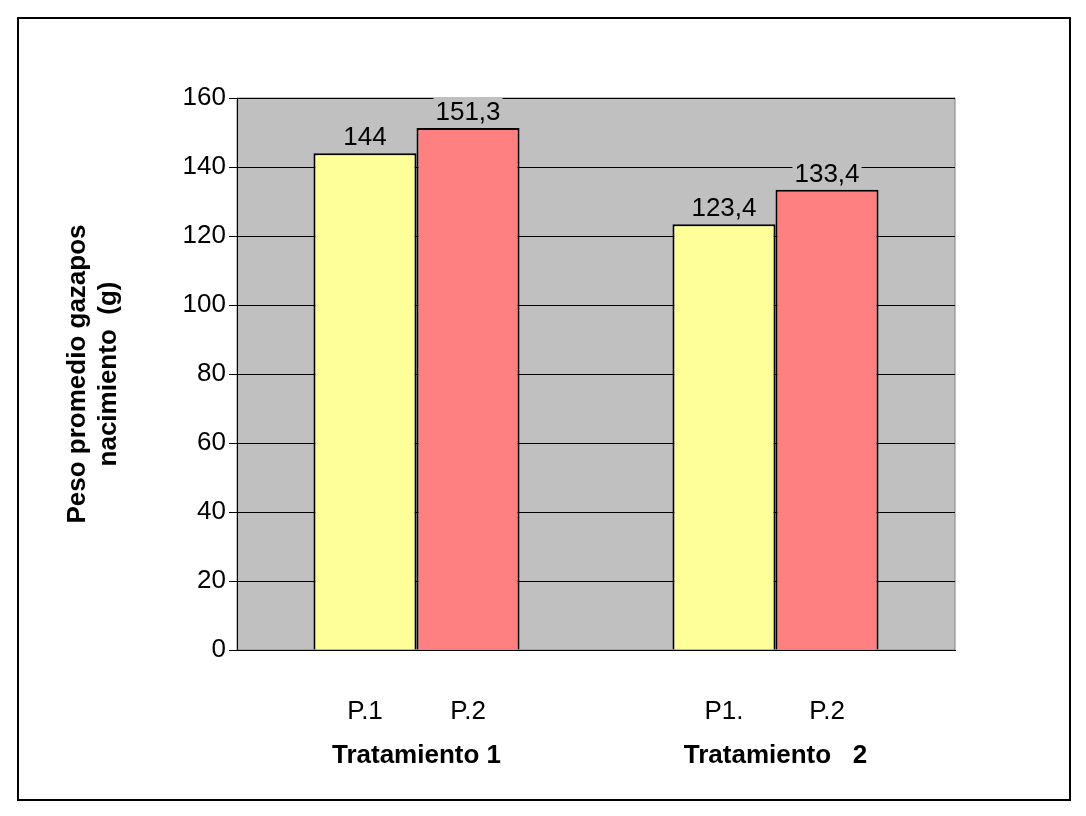 This screenshot has height=816, width=1086. What do you see at coordinates (775, 753) in the screenshot?
I see `x-tick-label: Tratamiento 2` at bounding box center [775, 753].